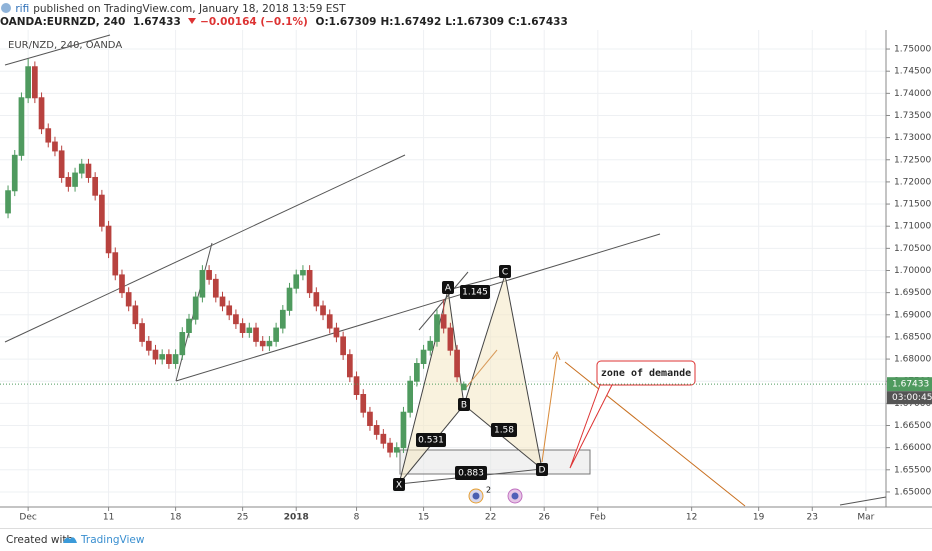 The width and height of the screenshot is (932, 551). I want to click on zone-rect, so click(495, 462).